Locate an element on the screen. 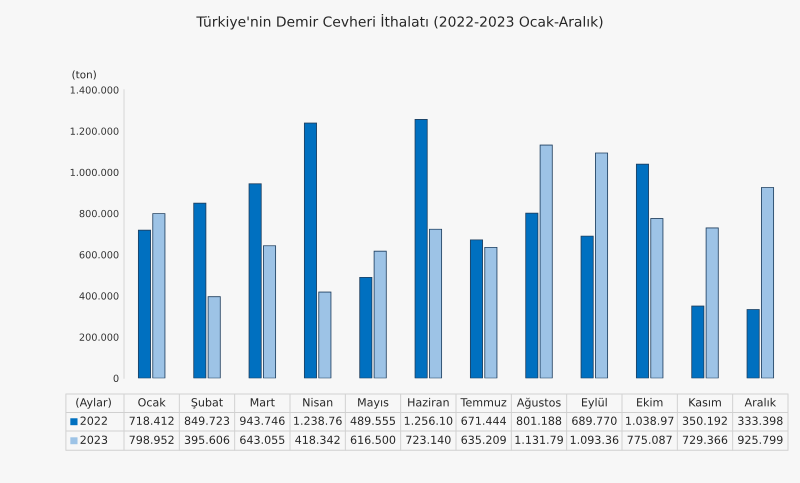 The width and height of the screenshot is (800, 483). x-tick-label: Mayıs is located at coordinates (373, 403).